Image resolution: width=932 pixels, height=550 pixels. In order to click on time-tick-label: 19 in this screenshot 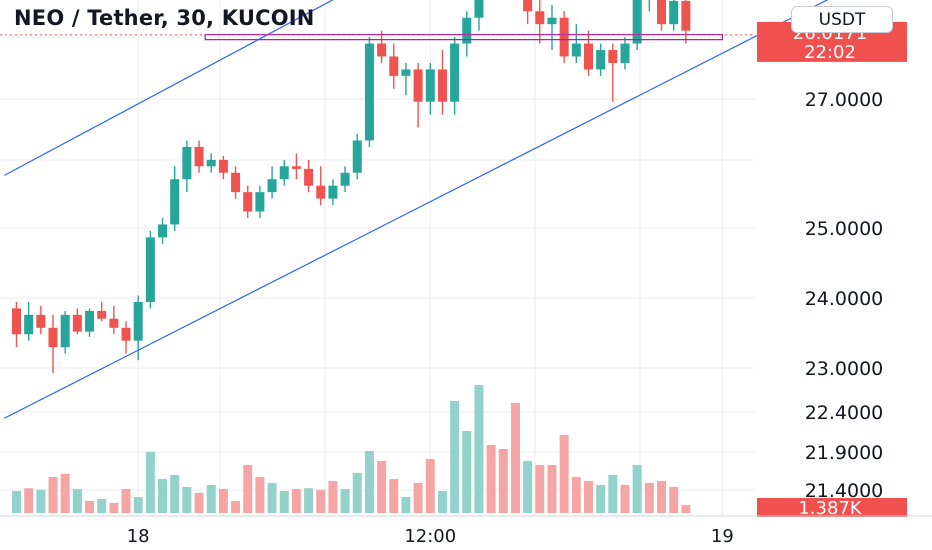, I will do `click(722, 536)`.